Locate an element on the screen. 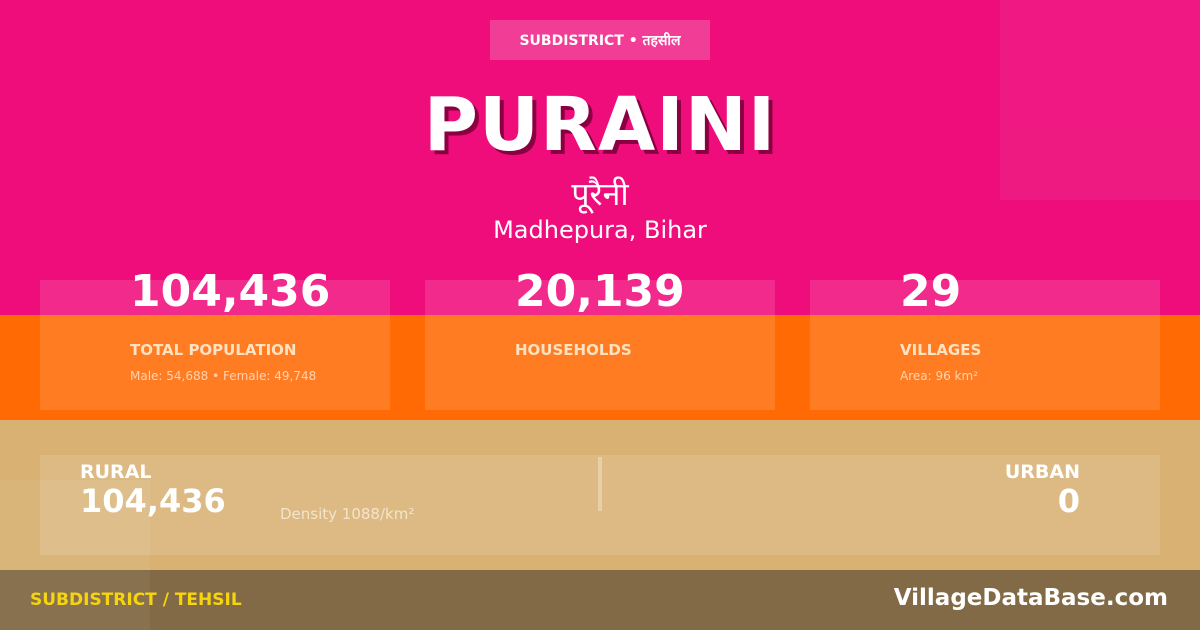  rural-urban-panel: RURAL 104,436 Density 1088/km² URBAN 0 is located at coordinates (600, 505).